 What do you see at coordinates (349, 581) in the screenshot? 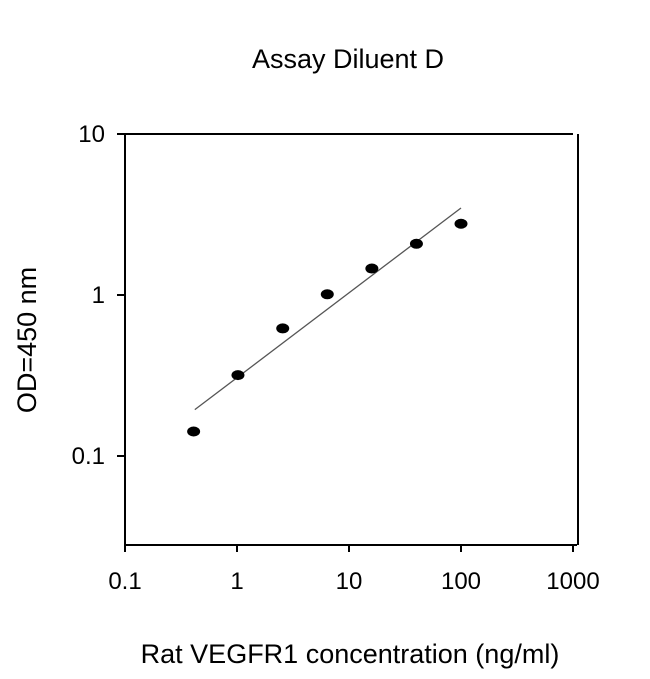
I see `x-tick-label: 10` at bounding box center [349, 581].